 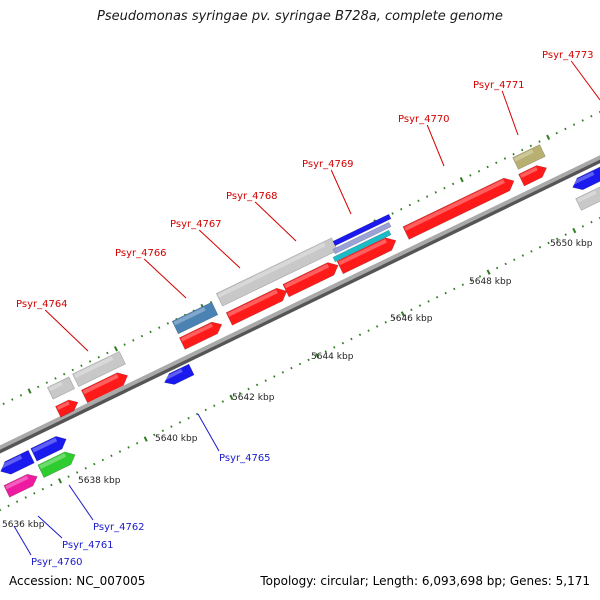 What do you see at coordinates (42, 304) in the screenshot?
I see `gene-label: Psyr_4764` at bounding box center [42, 304].